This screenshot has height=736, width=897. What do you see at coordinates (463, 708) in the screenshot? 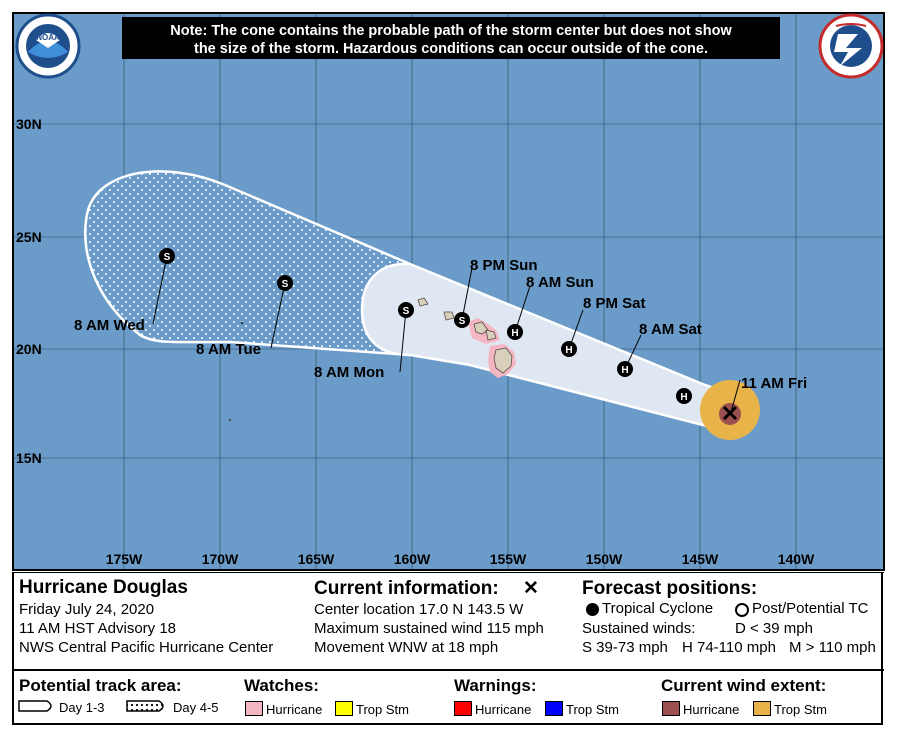
I see `hurricane-warning-swatch` at bounding box center [463, 708].